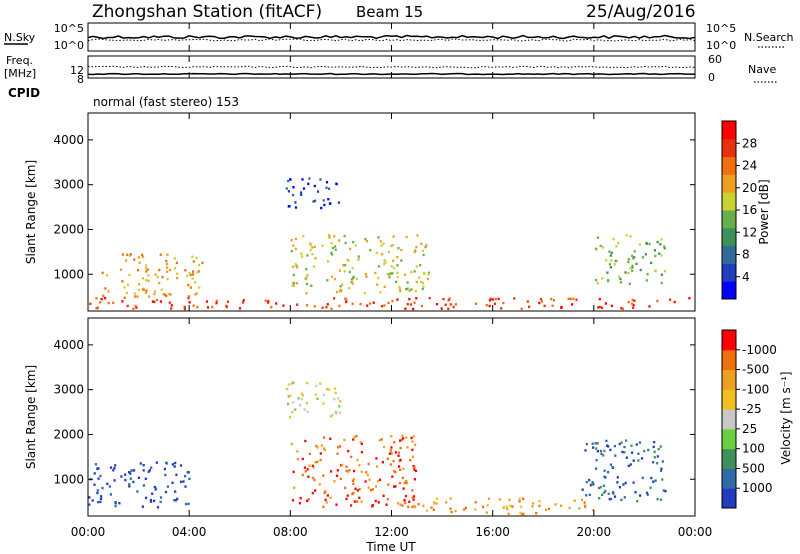 Image resolution: width=800 pixels, height=554 pixels. Describe the element at coordinates (88, 532) in the screenshot. I see `xtick-label: 00:00` at that location.